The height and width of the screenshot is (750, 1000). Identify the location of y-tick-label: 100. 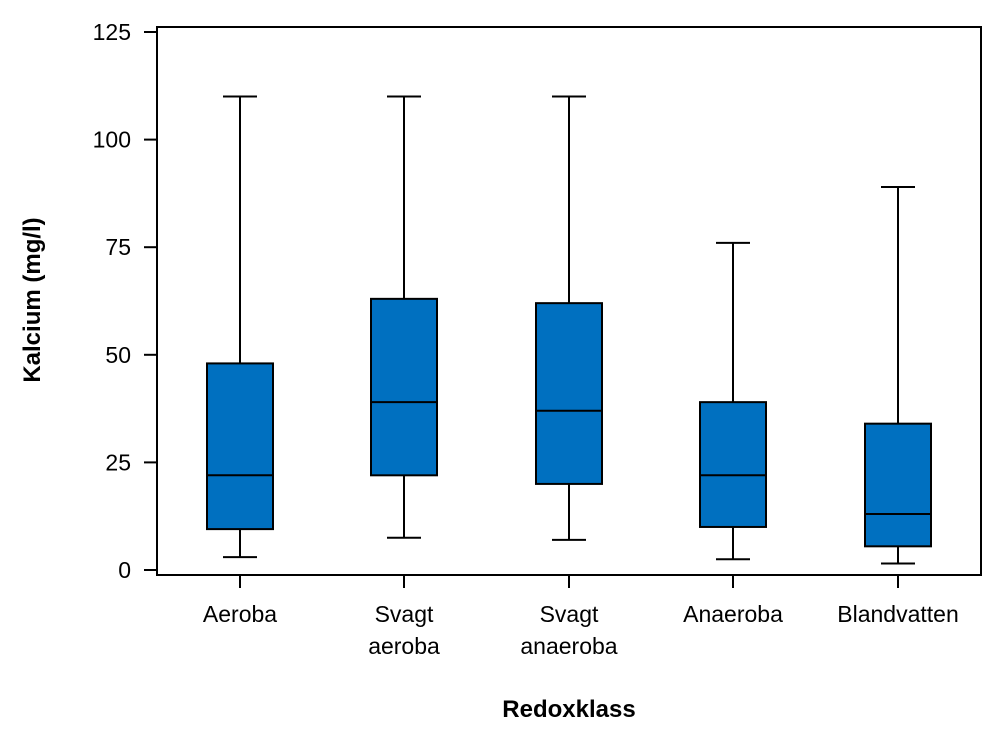
(112, 140).